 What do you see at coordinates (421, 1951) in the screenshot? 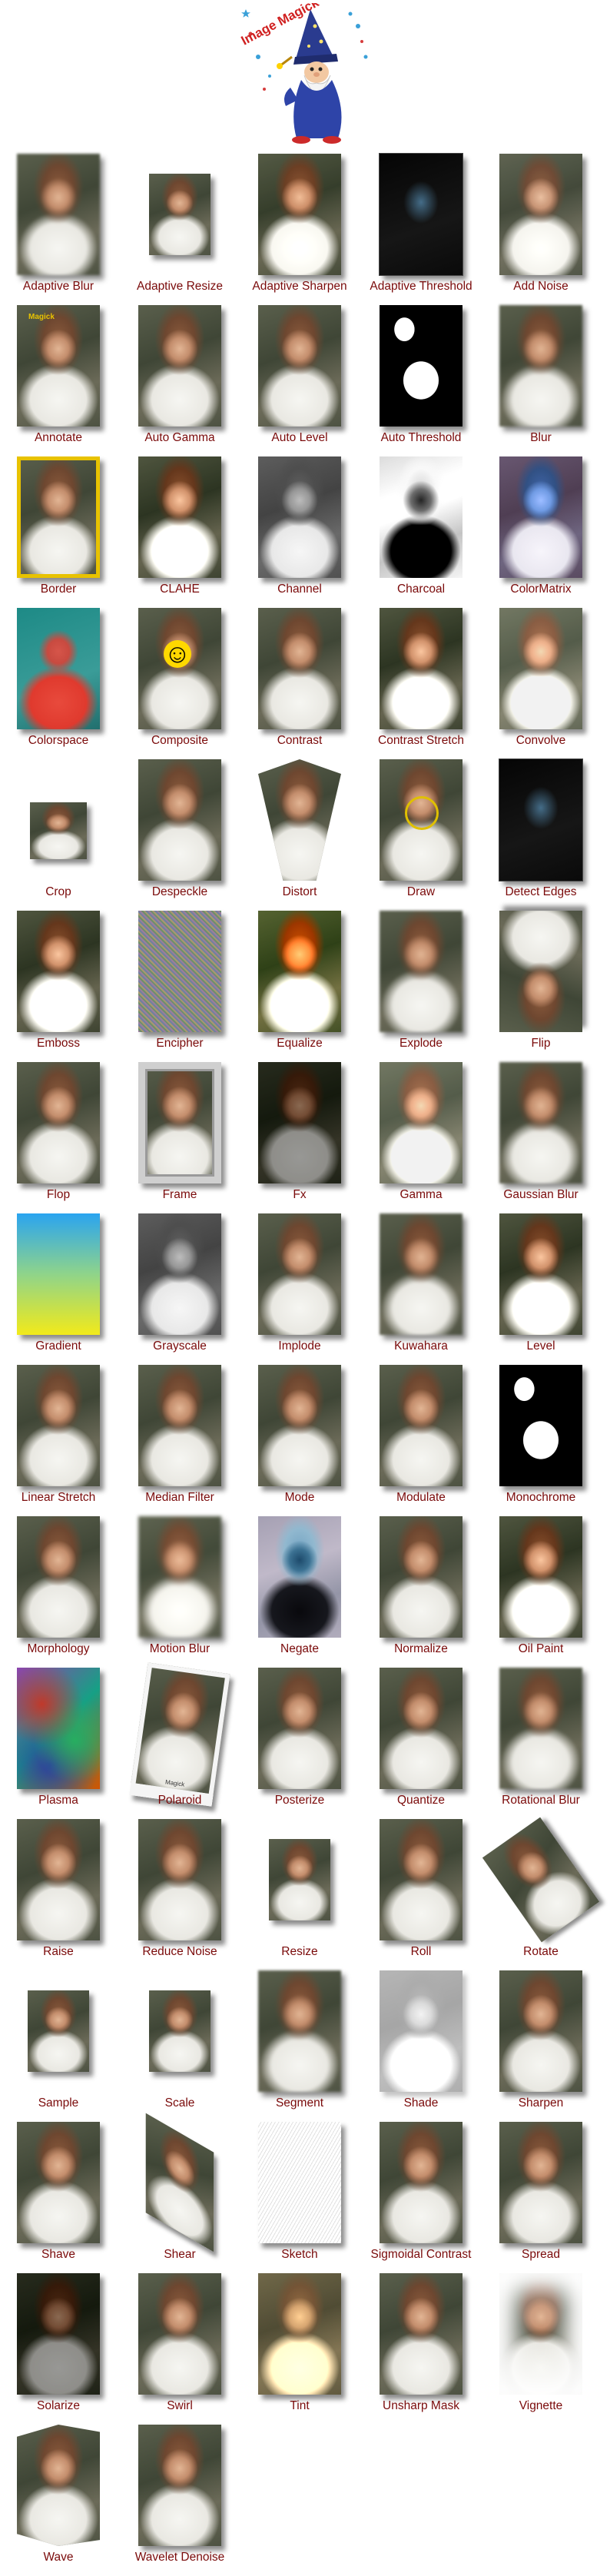
I see `effect-label: Roll` at bounding box center [421, 1951].